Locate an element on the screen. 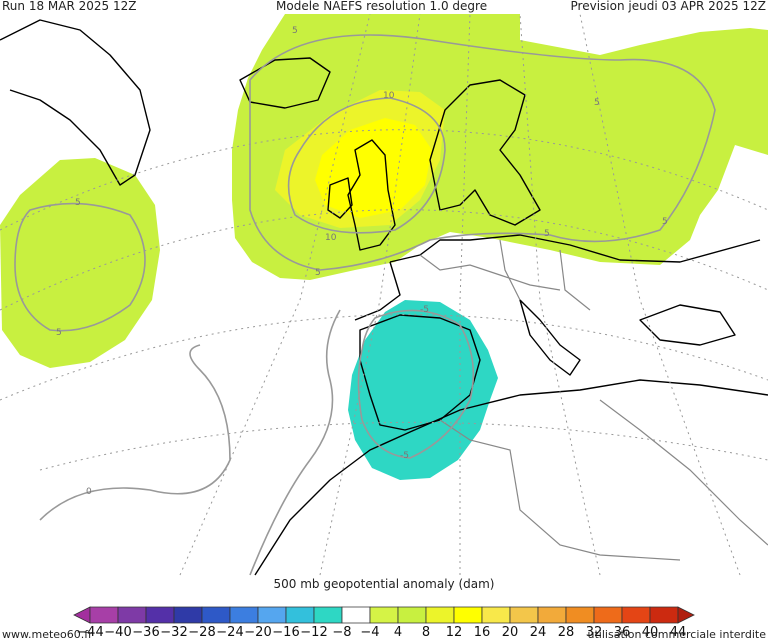  scale-tick-label: 8 is located at coordinates (426, 632).